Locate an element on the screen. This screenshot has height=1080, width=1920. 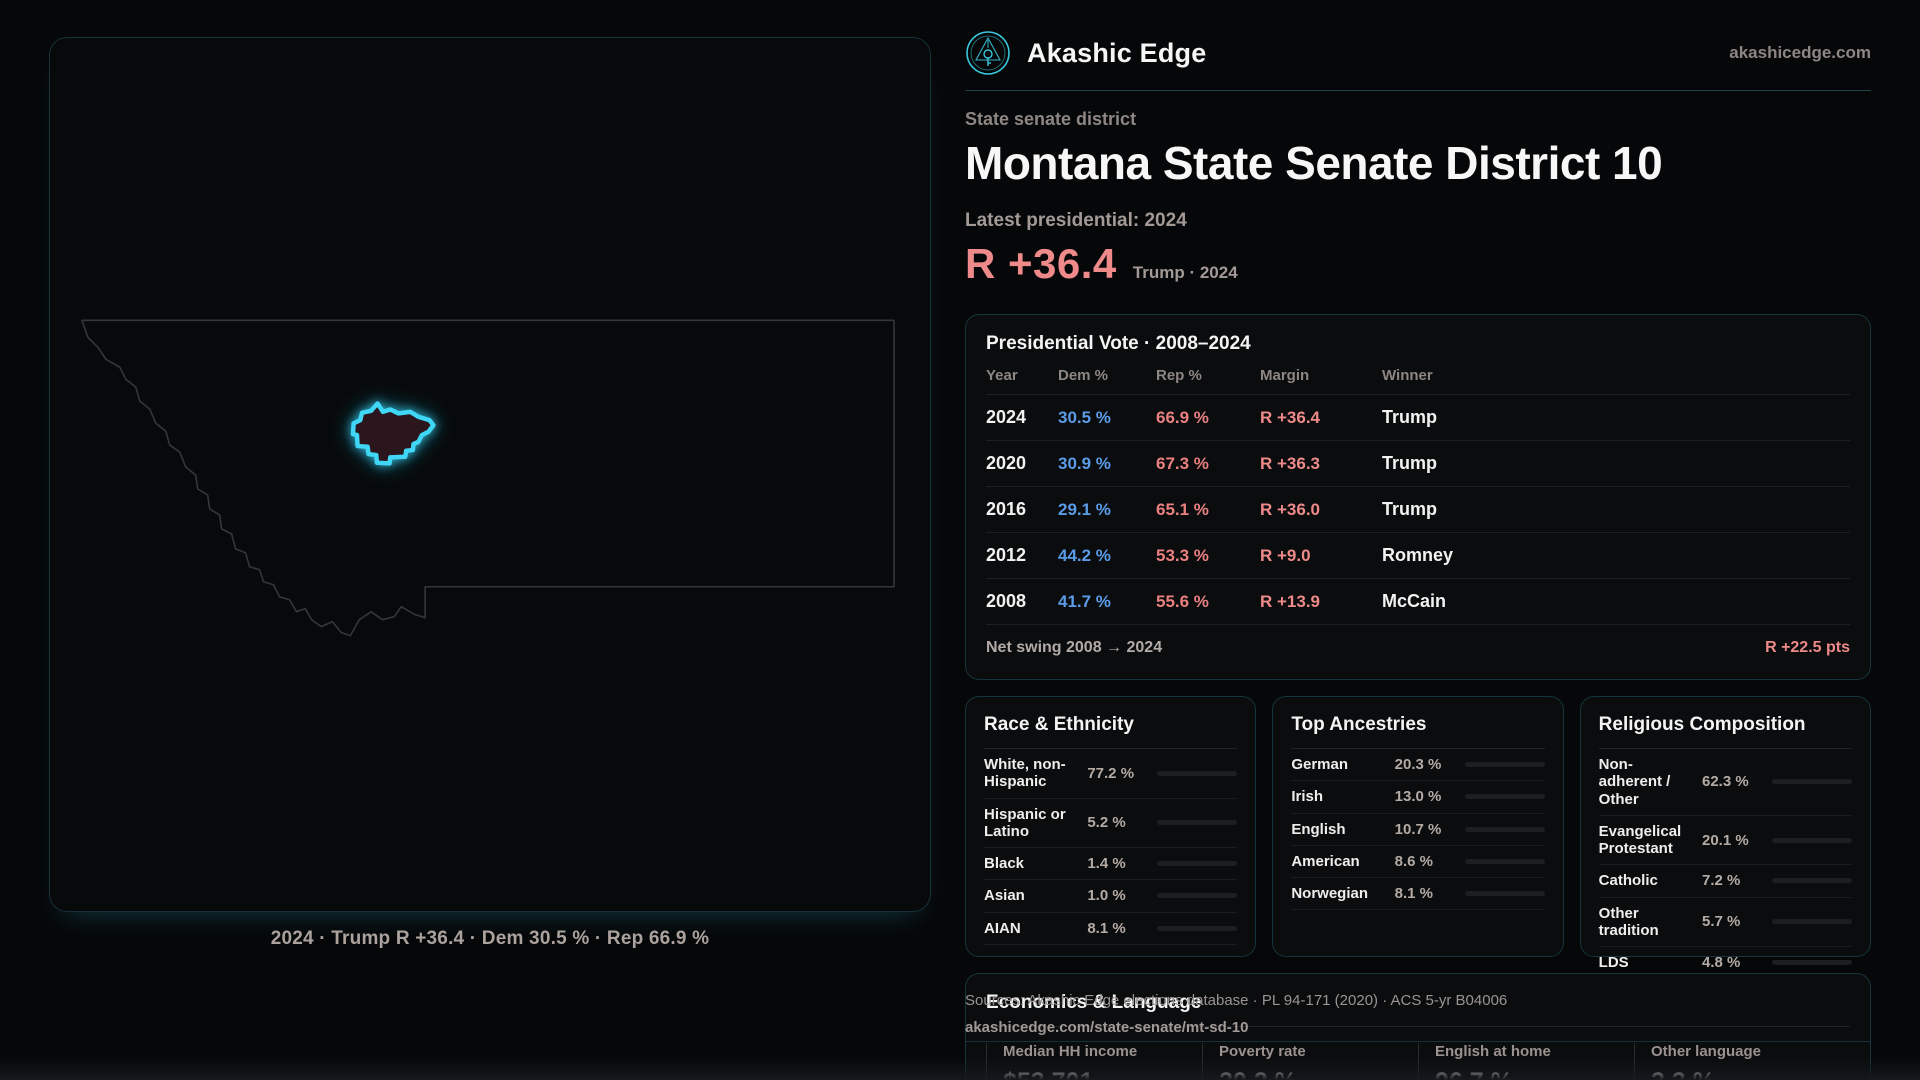
stat-label: Irish is located at coordinates (1307, 797).